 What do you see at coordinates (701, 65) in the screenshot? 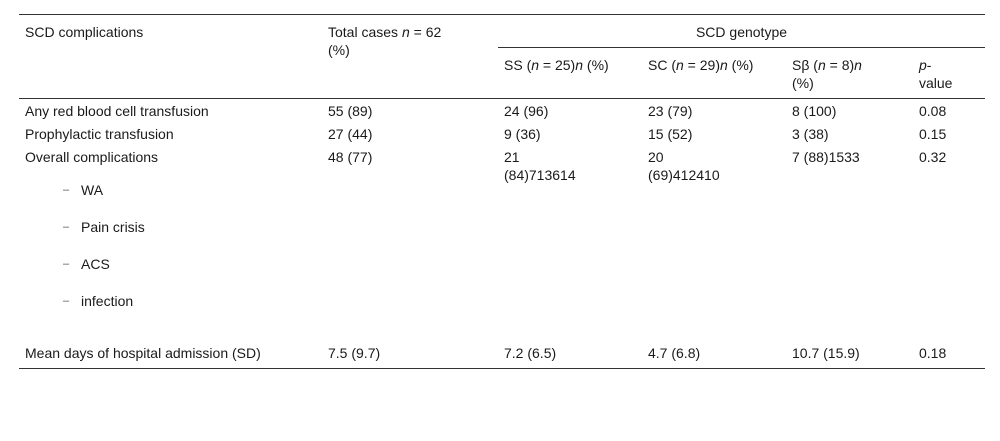
I see `header-sc: SC (n = 29)n (%)` at bounding box center [701, 65].